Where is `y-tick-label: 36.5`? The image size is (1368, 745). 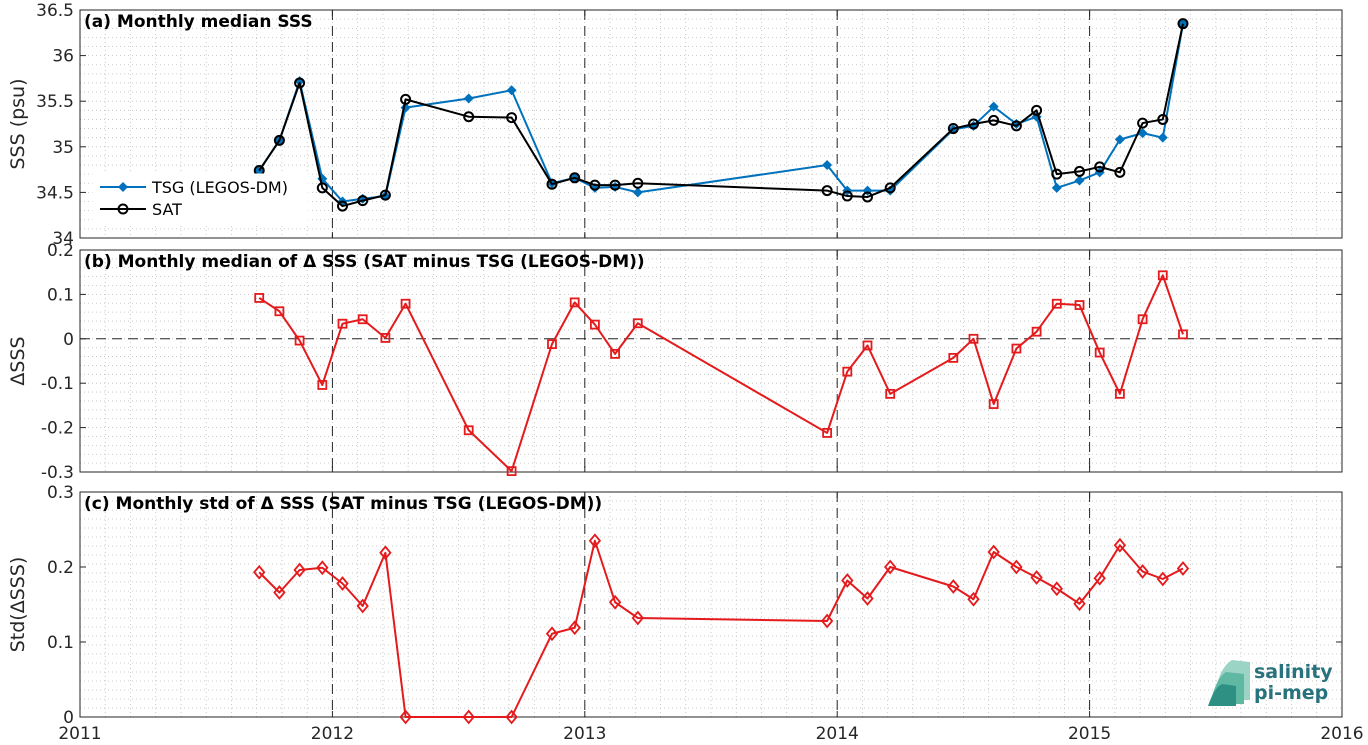 y-tick-label: 36.5 is located at coordinates (55, 11).